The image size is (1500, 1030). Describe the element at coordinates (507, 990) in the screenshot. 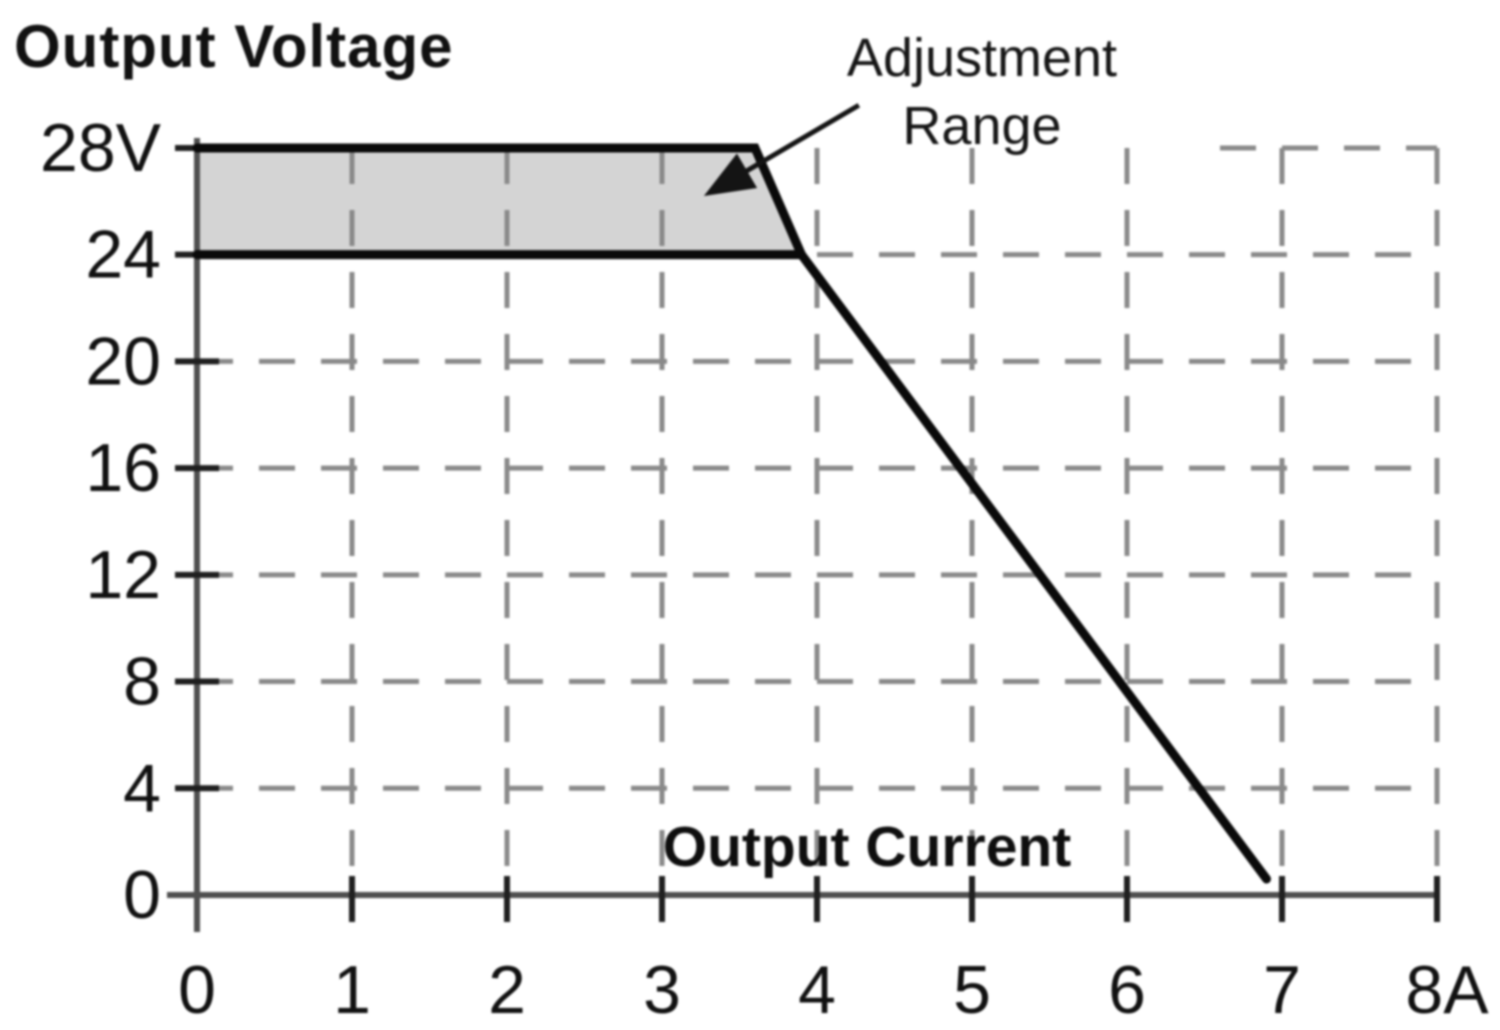

I see `x-tick-label-2: 2` at that location.